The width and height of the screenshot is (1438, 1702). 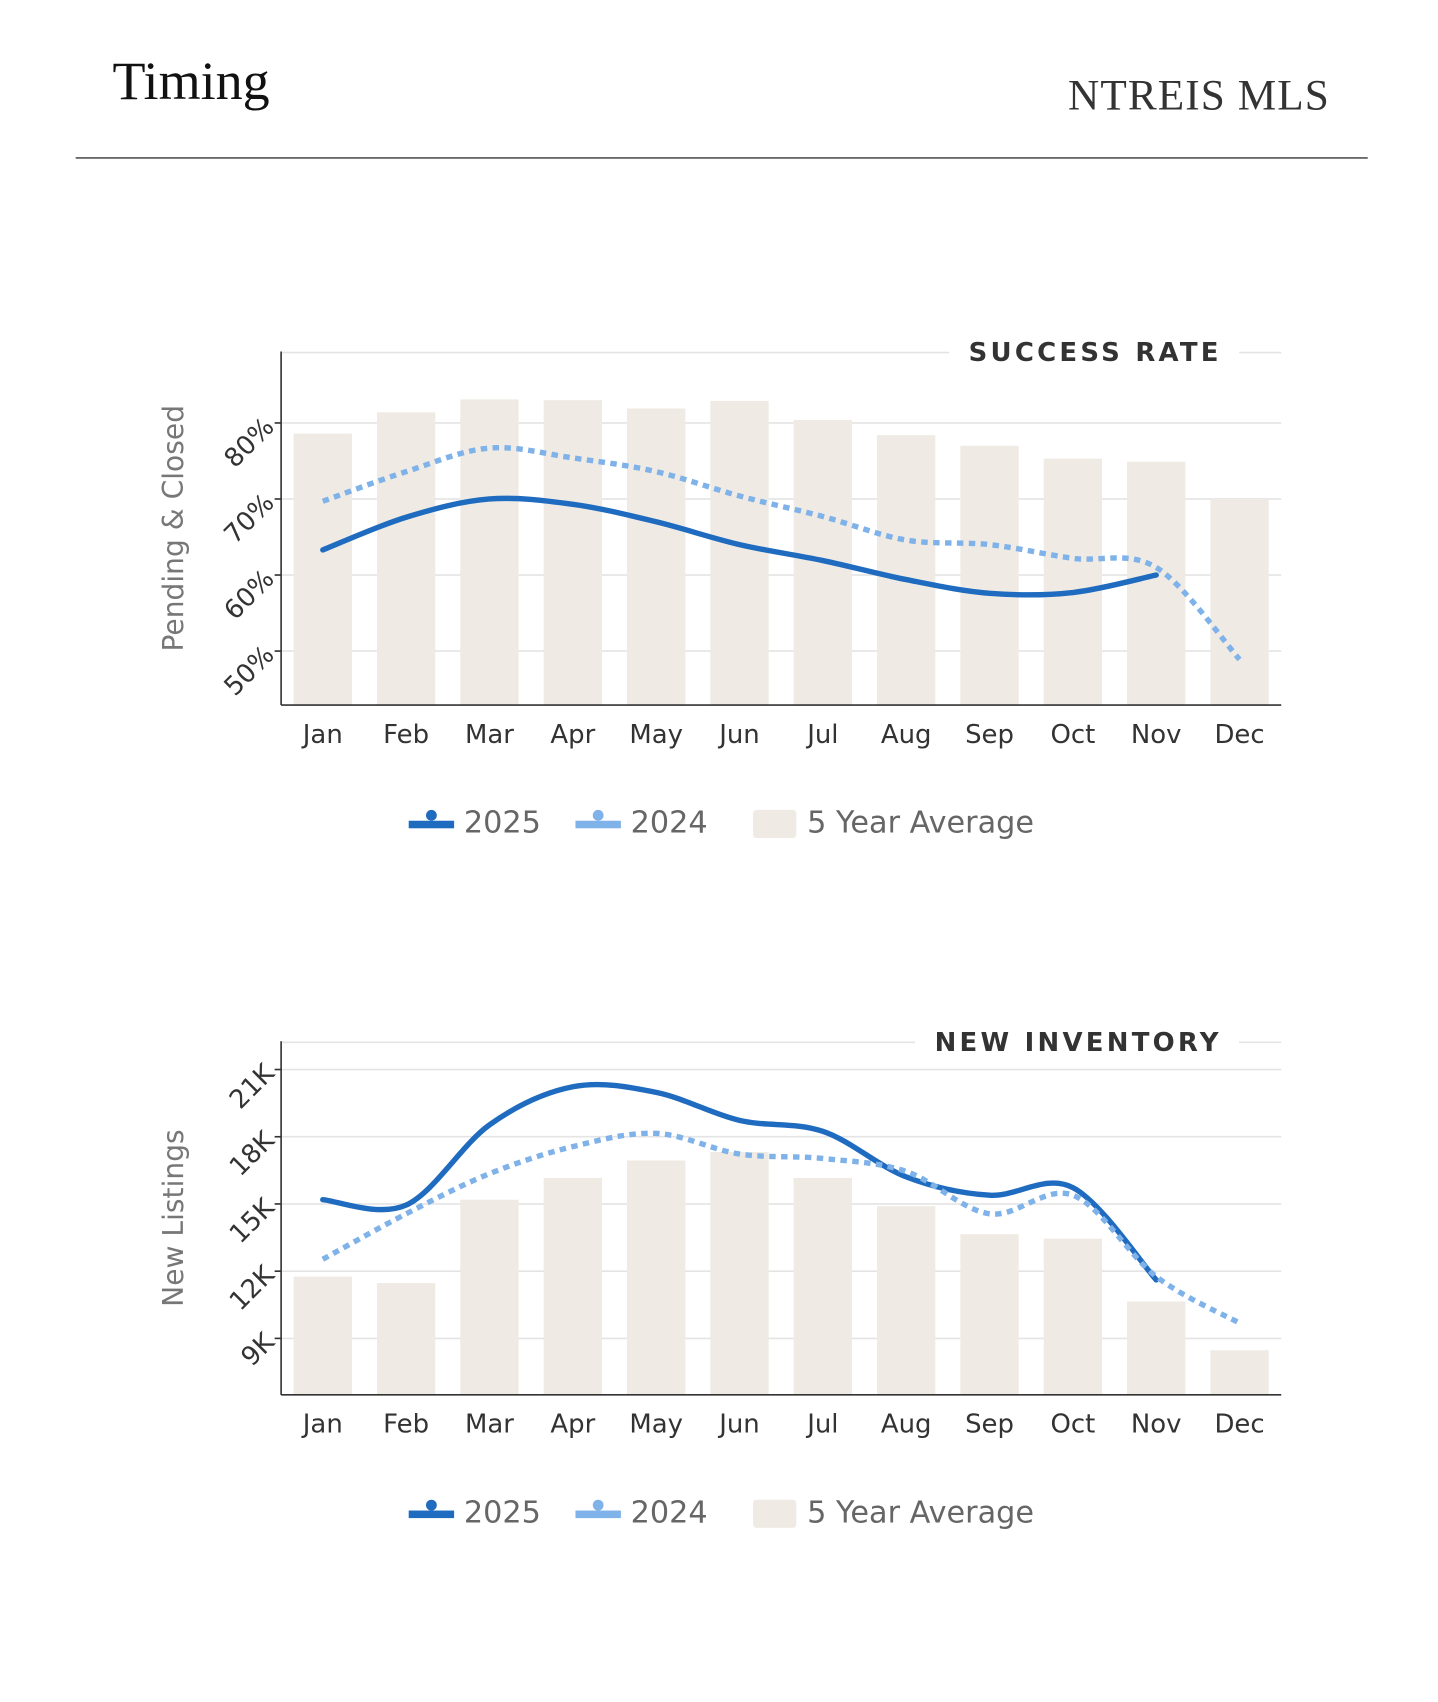 I want to click on y-tick-label: 9K, so click(x=259, y=1350).